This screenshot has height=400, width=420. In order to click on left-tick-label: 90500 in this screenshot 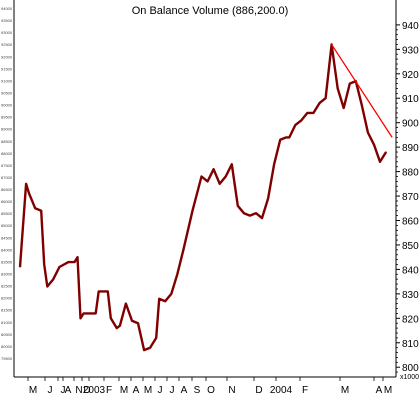, I will do `click(7, 92)`.